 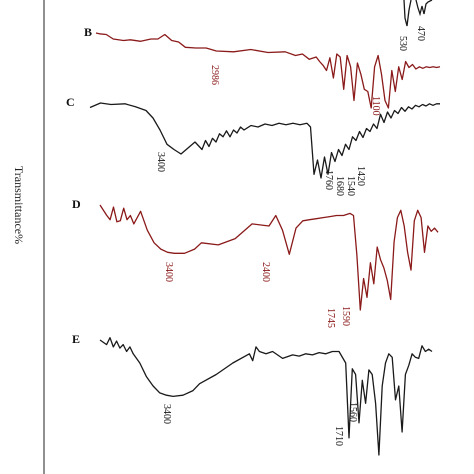 I want to click on peak-label-c-1760: 1760, so click(x=328, y=180).